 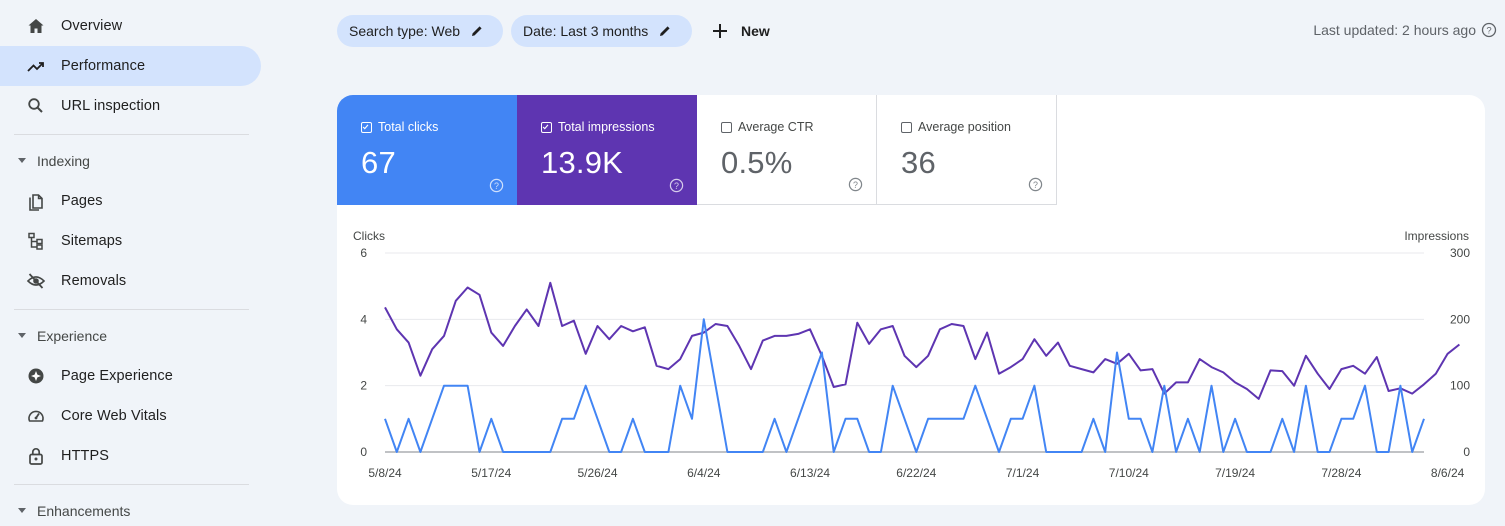 I want to click on x-tick-label: 5/26/24, so click(x=597, y=473).